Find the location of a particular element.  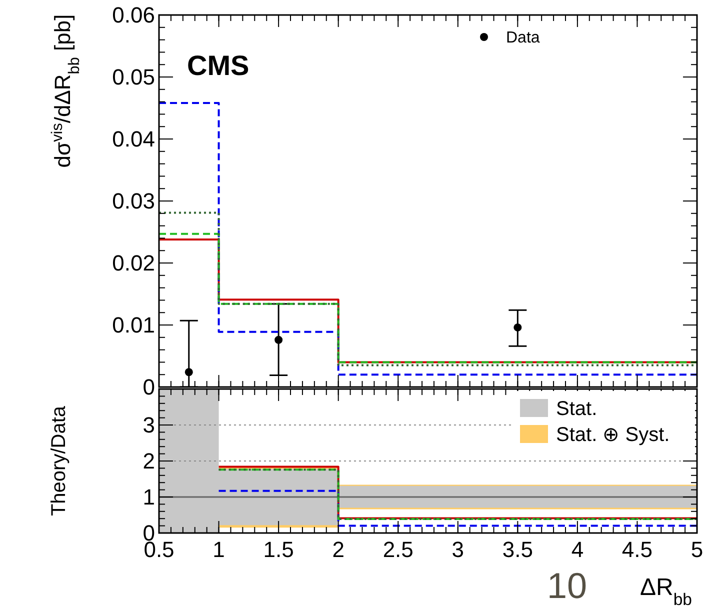

y-tick-label: 0 is located at coordinates (148, 387).